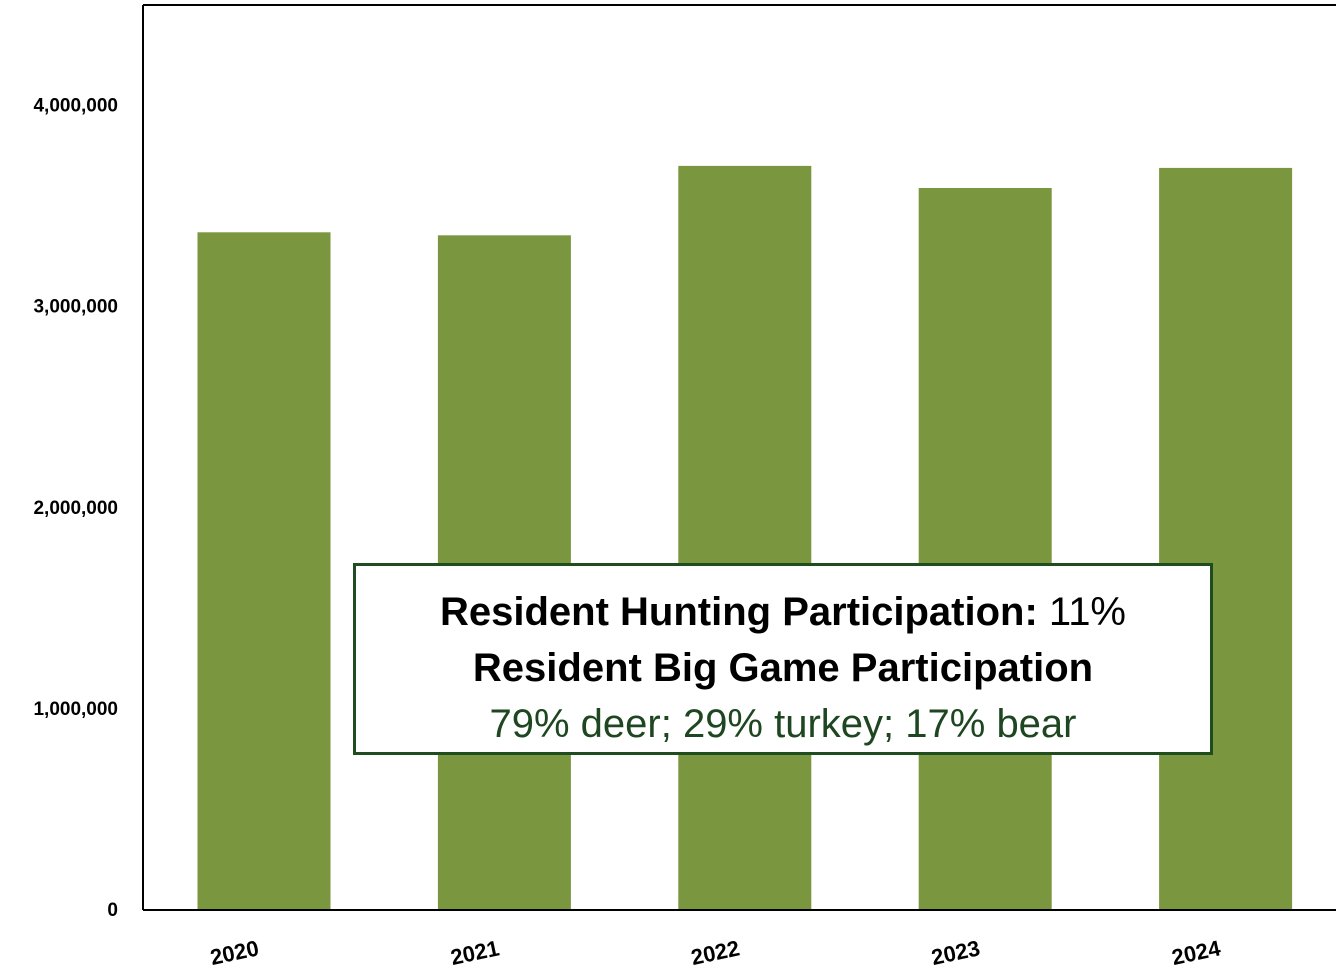 The image size is (1336, 977). I want to click on big-game-participation-label: Resident Big Game Participation, so click(783, 668).